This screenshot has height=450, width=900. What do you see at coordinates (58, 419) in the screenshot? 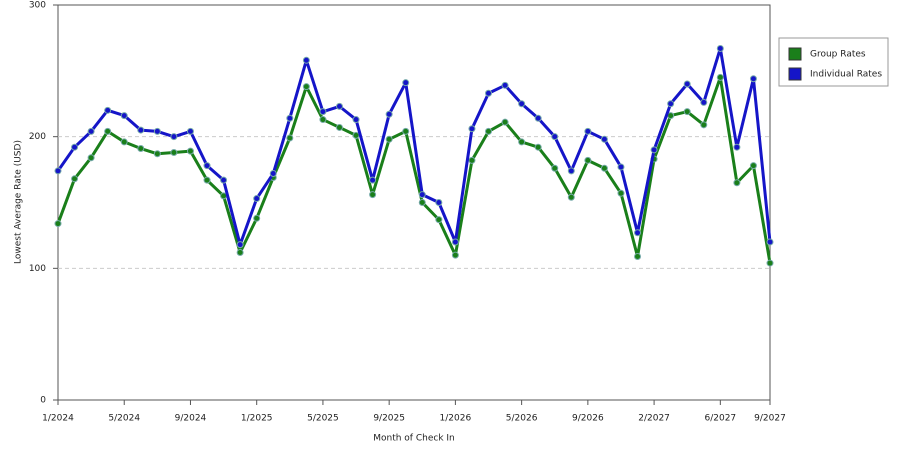
I see `x-tick-label: 1/2024` at bounding box center [58, 419].